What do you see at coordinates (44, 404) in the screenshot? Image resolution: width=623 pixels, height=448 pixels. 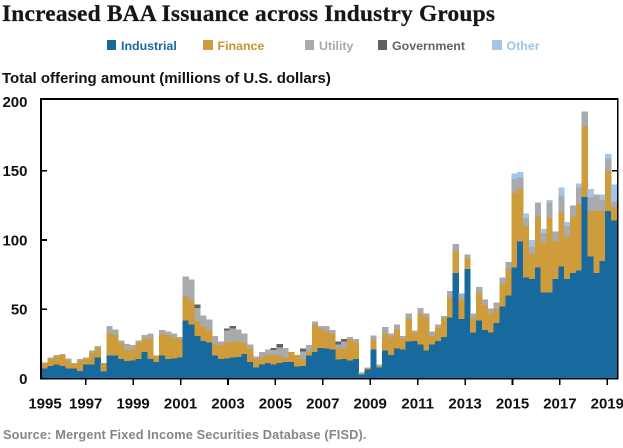 I see `svg-text: 1995` at bounding box center [44, 404].